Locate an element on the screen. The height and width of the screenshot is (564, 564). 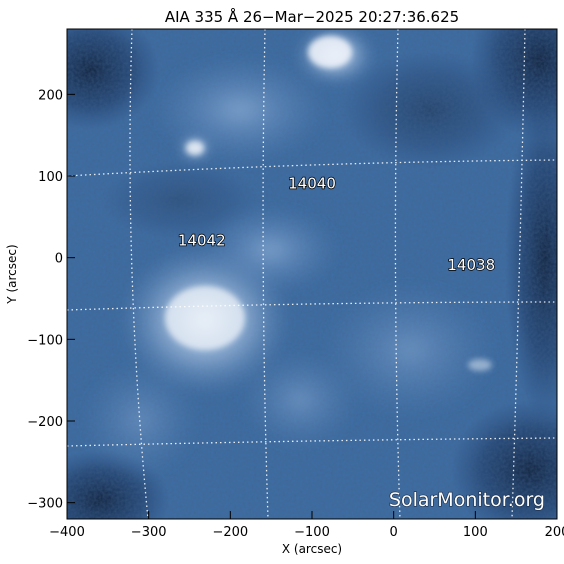
figure-title: AIA 335 Å 26−Mar−2025 20:27:36.625 is located at coordinates (312, 16).